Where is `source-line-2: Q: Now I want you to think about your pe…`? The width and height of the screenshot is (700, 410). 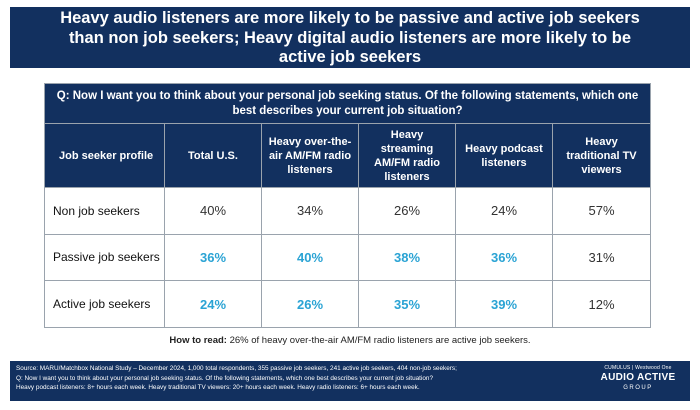
source-line-2: Q: Now I want you to think about your pe… is located at coordinates (225, 378).